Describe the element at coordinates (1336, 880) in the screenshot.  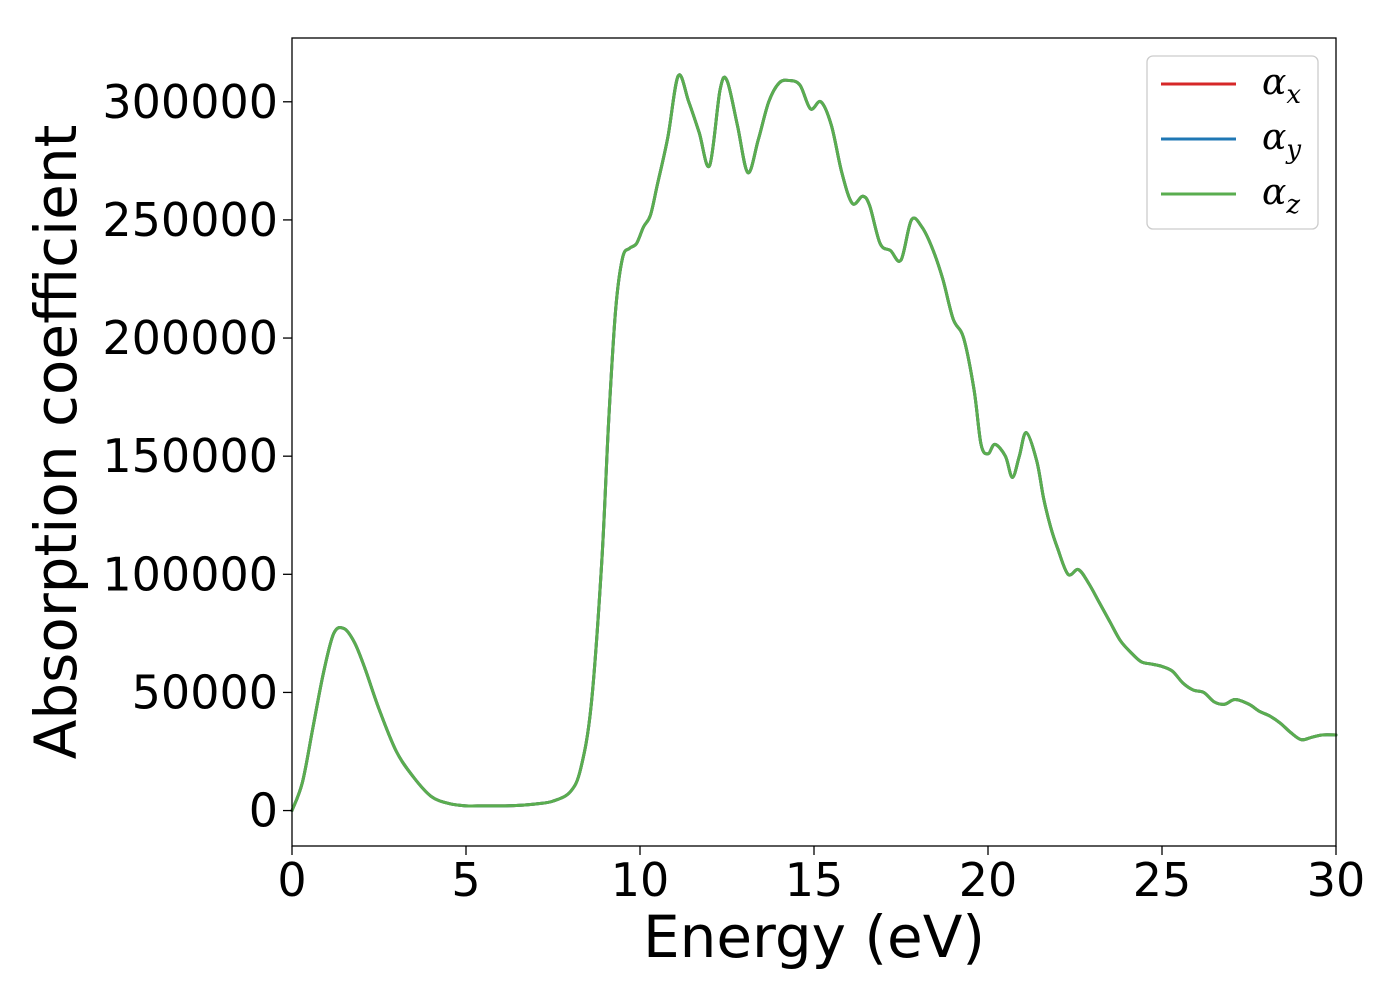
I see `x-tick-label: 30` at that location.